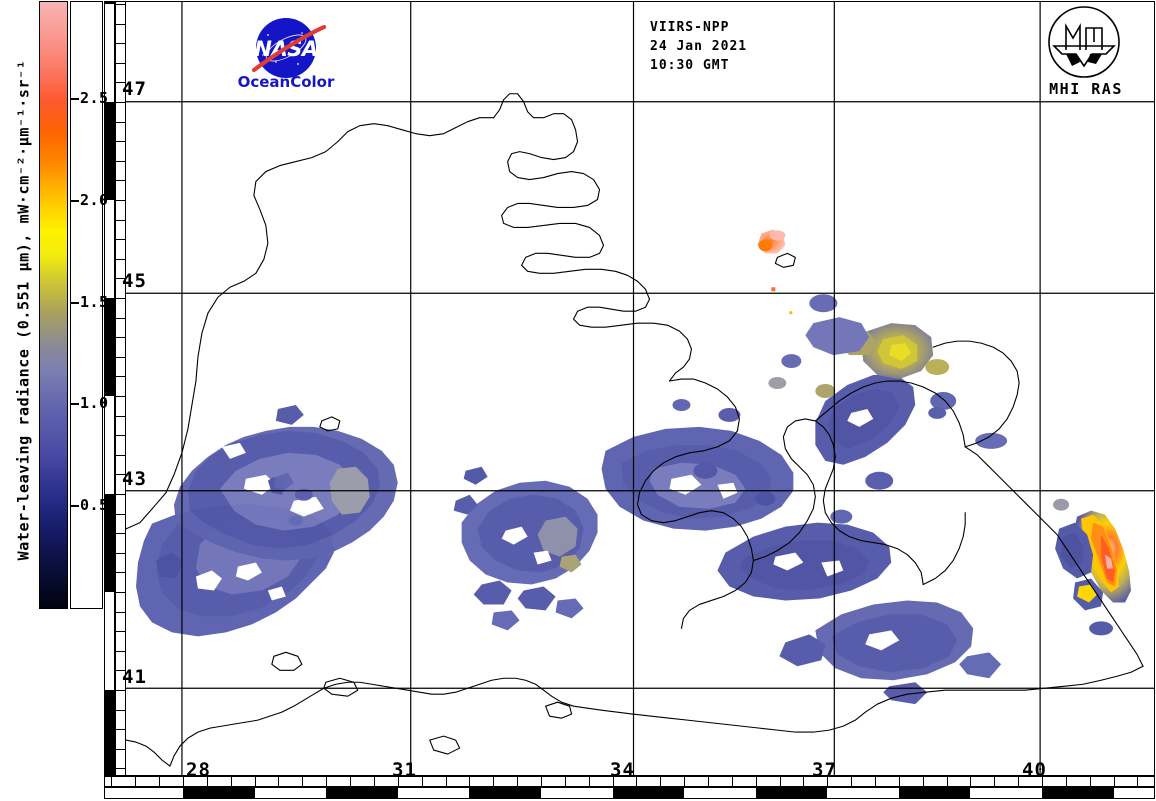 This screenshot has height=801, width=1156. What do you see at coordinates (134, 281) in the screenshot?
I see `lat-label-45: 45` at bounding box center [134, 281].